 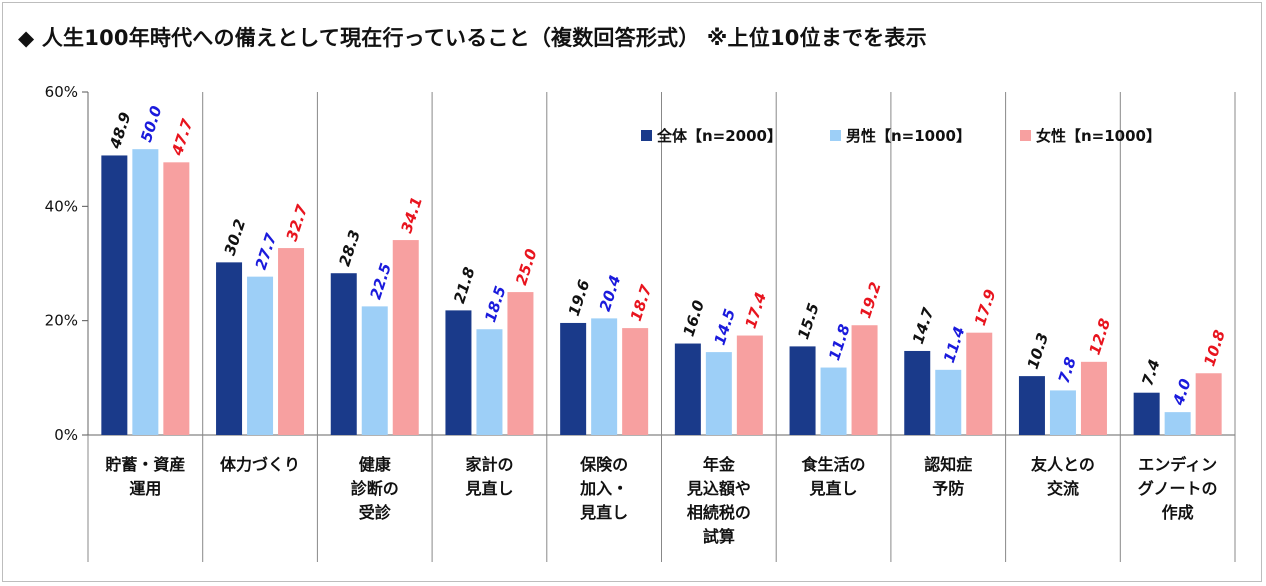 I want to click on category-label: 交流, so click(x=1063, y=488).